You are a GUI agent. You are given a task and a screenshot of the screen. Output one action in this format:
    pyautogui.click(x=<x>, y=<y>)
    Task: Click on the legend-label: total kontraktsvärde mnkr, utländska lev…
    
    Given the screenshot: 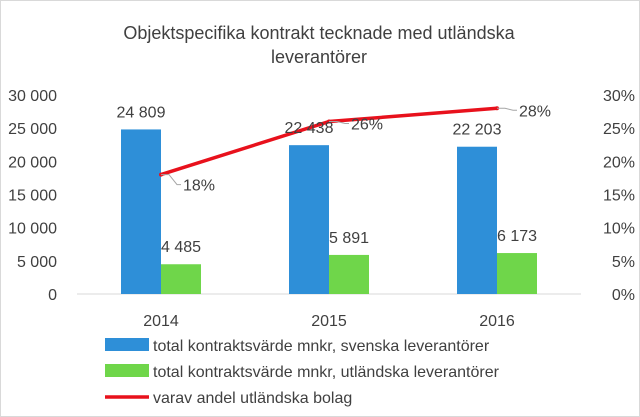 What is the action you would take?
    pyautogui.click(x=326, y=372)
    